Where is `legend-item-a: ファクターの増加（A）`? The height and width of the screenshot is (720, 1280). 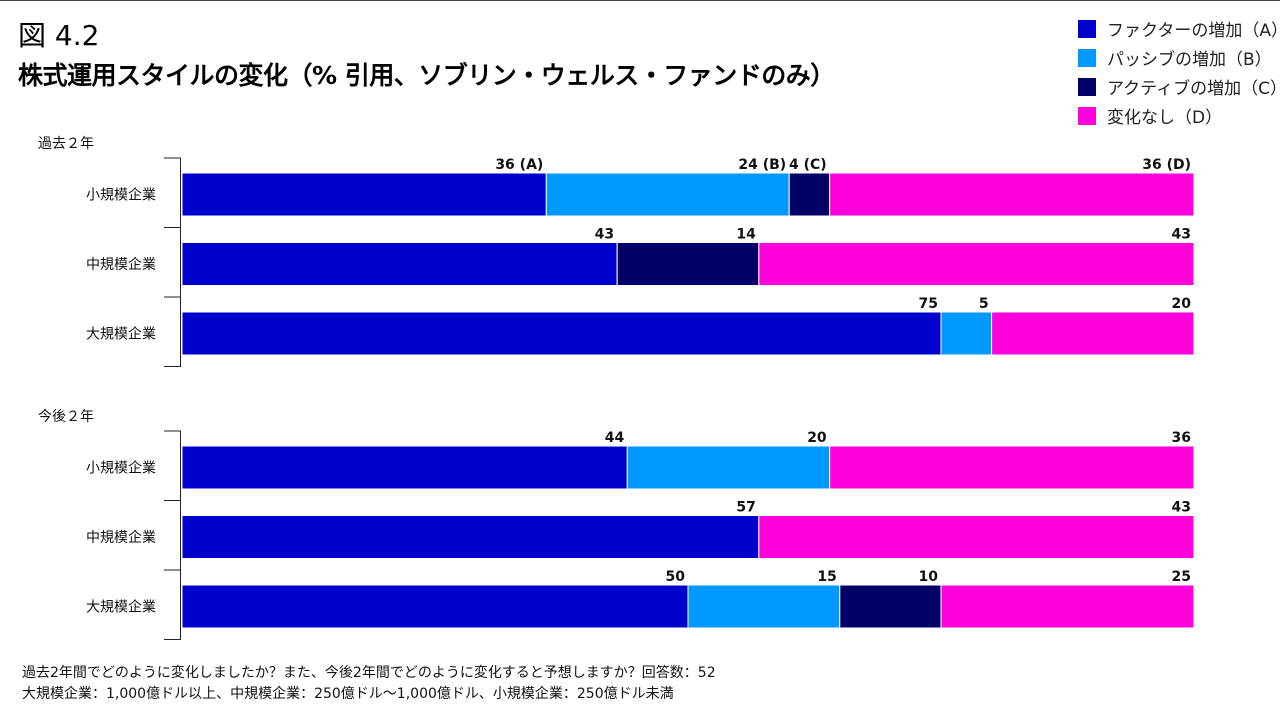
legend-item-a: ファクターの増加（A） is located at coordinates (1179, 28).